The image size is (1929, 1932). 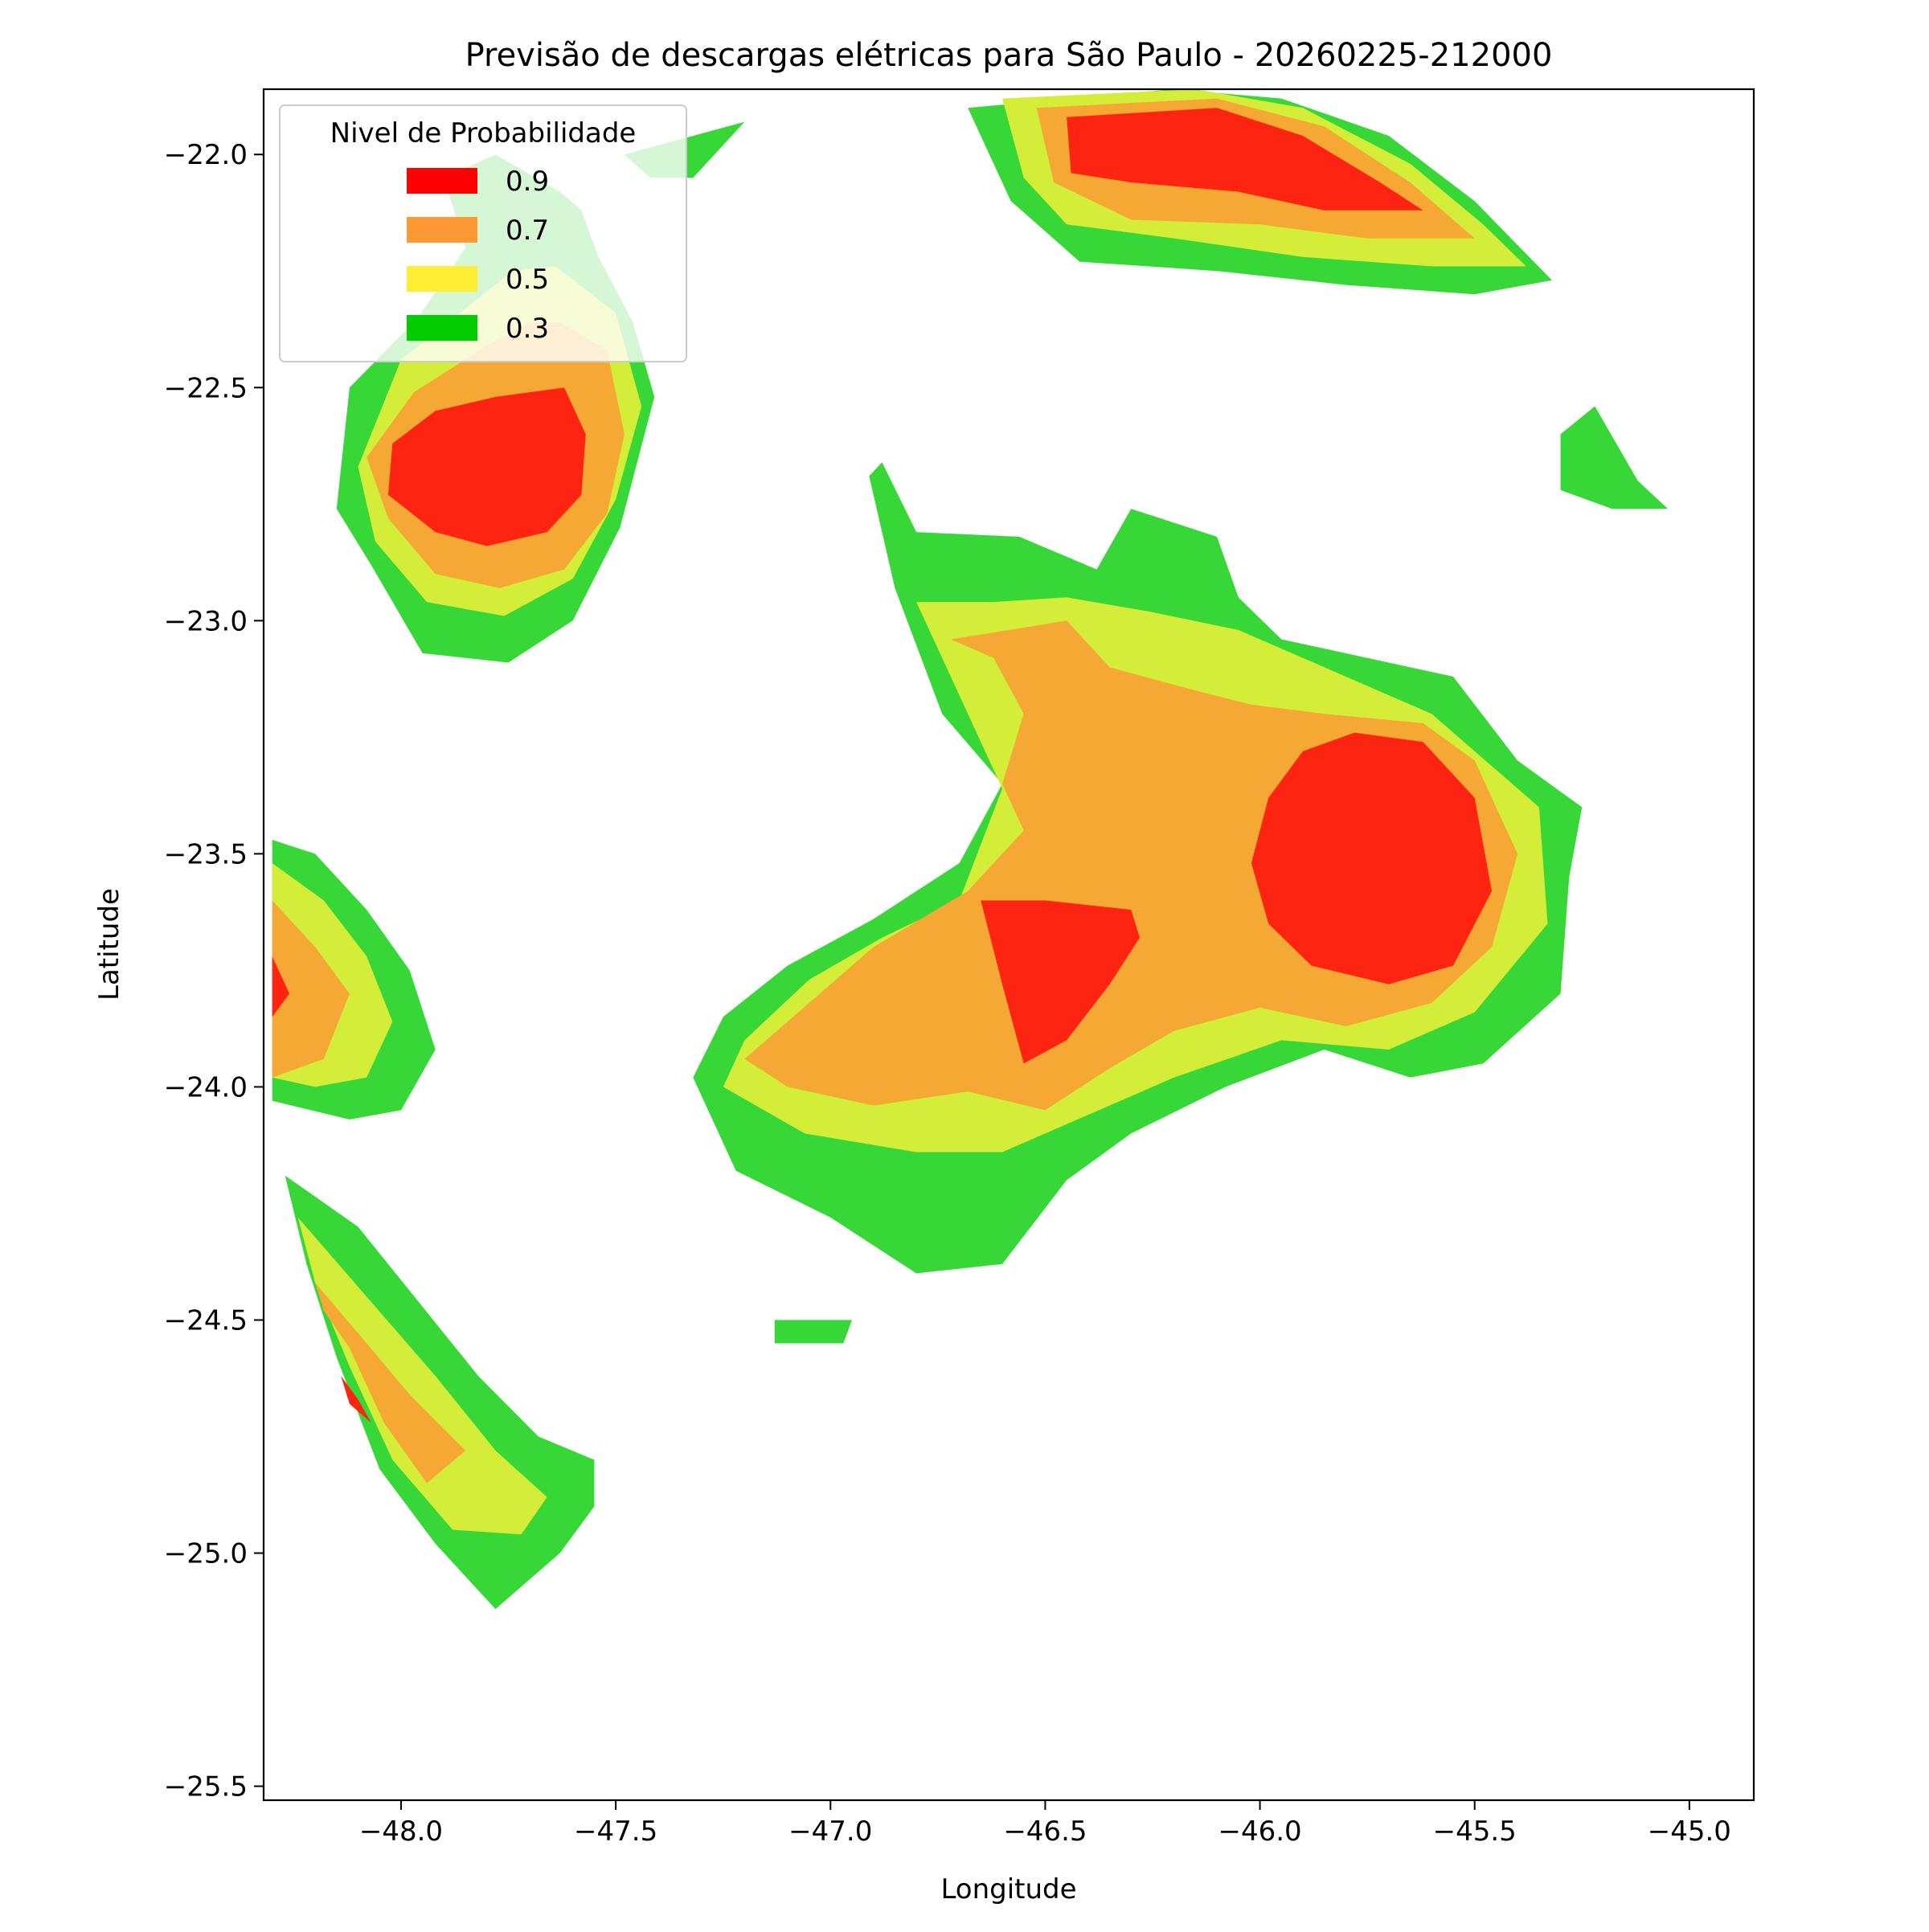 I want to click on y-tick-label: −25.5, so click(x=206, y=1787).